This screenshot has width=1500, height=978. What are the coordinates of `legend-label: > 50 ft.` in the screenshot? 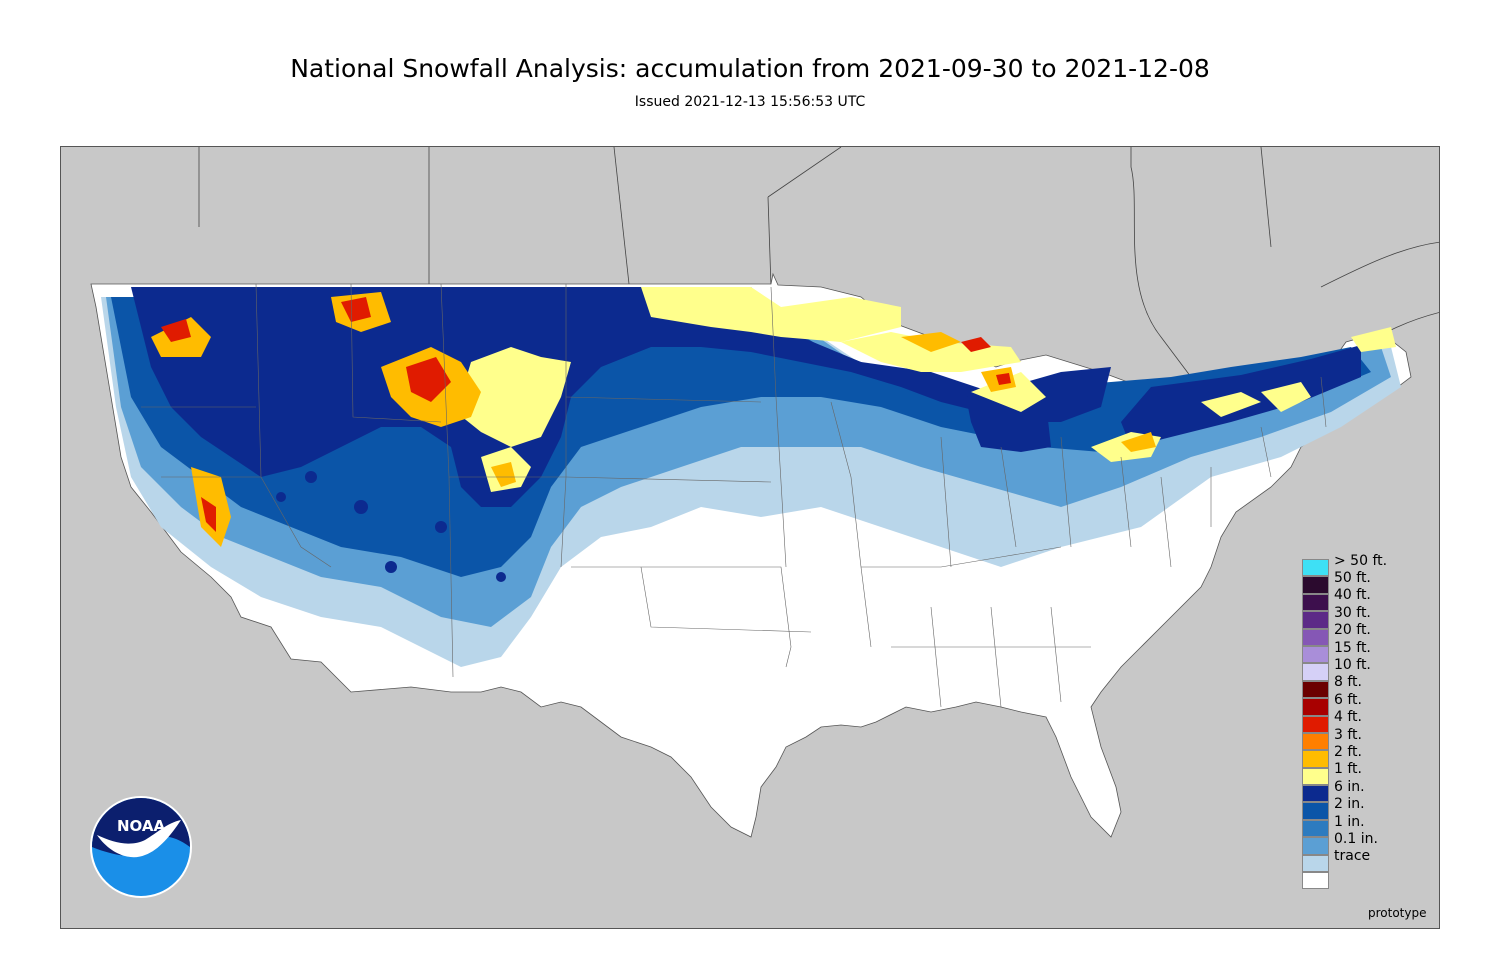 It's located at (1361, 560).